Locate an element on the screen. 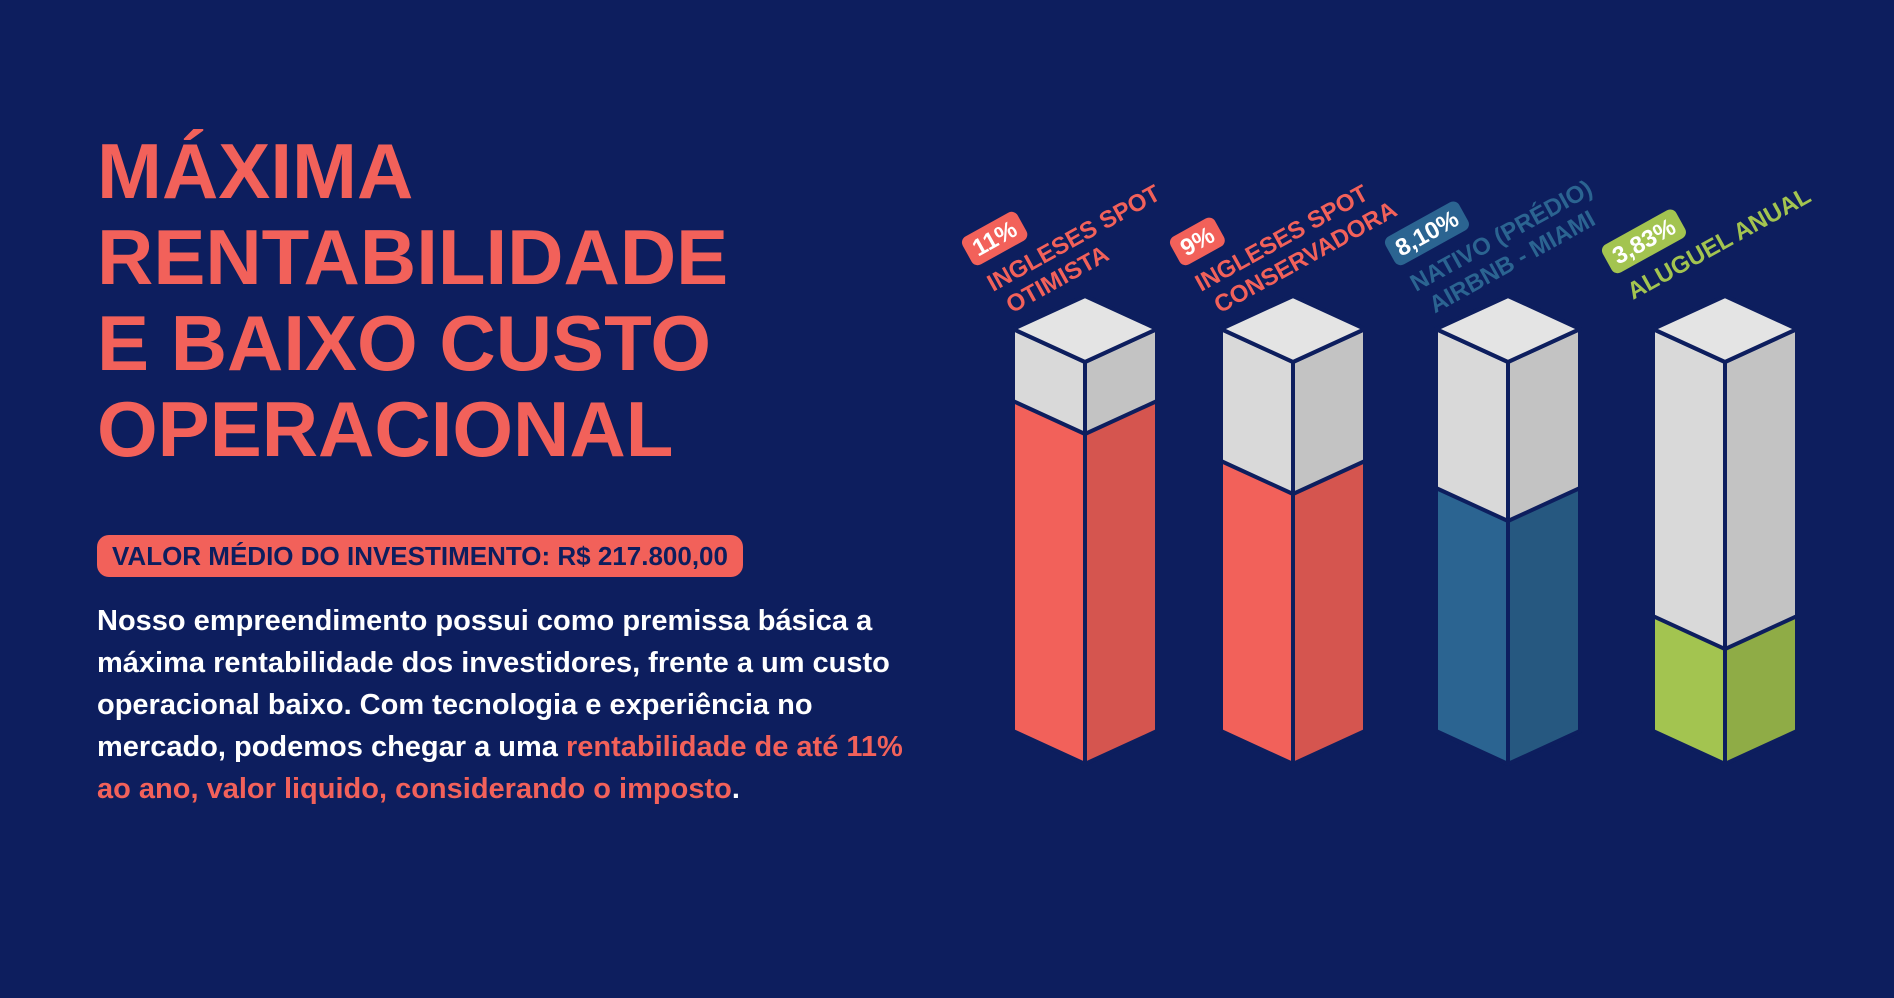 This screenshot has height=998, width=1894. title-line: RENTABILIDADE is located at coordinates (413, 257).